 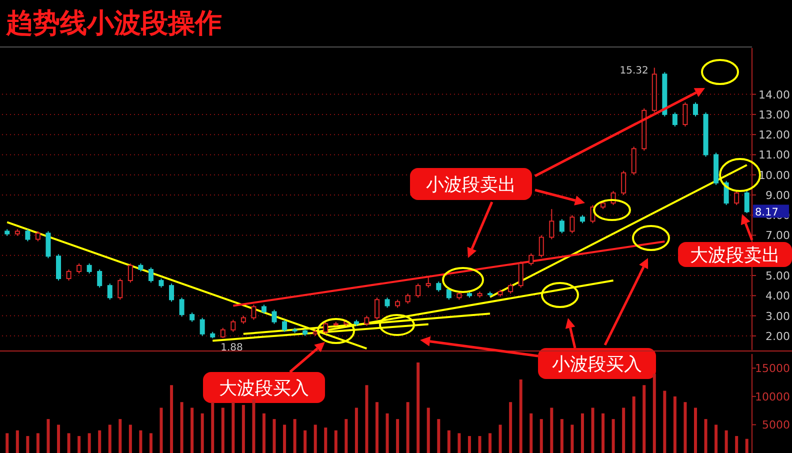 I want to click on annotation: 大波段卖出, so click(x=735, y=255).